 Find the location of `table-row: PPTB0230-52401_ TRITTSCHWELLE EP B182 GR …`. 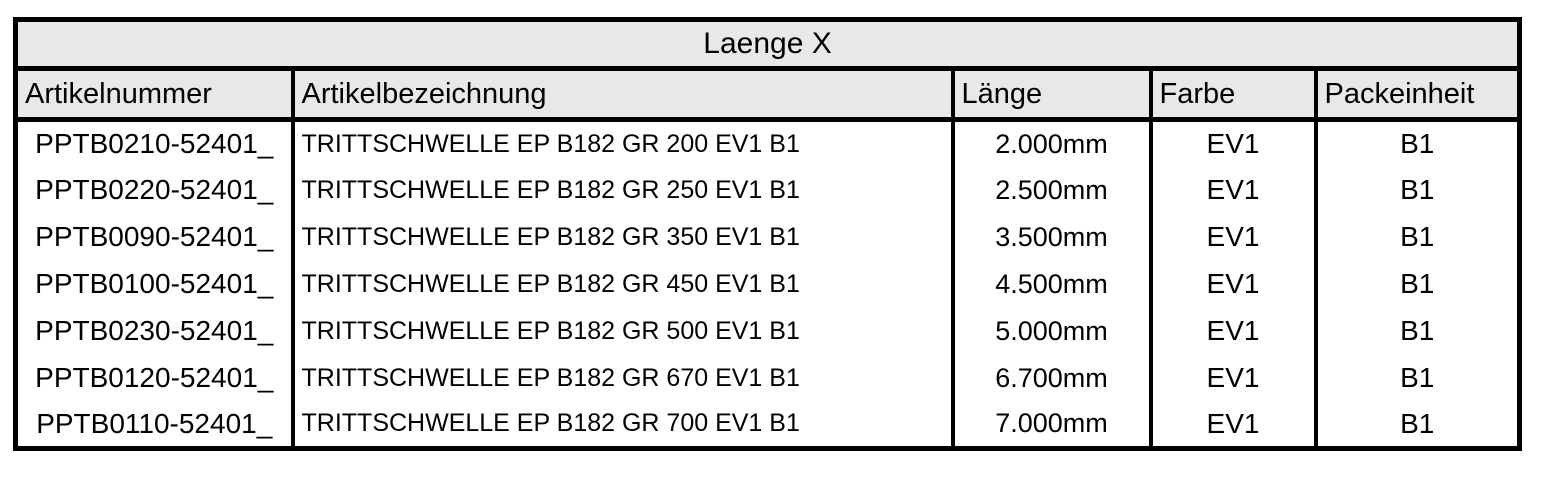

table-row: PPTB0230-52401_ TRITTSCHWELLE EP B182 GR … is located at coordinates (767, 331).